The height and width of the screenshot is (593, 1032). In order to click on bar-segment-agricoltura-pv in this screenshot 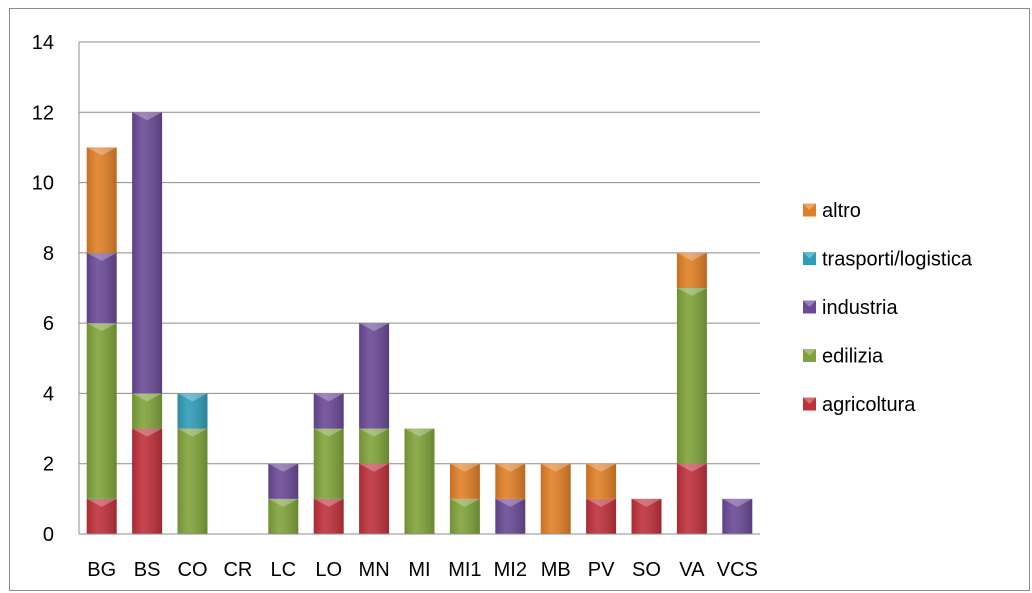, I will do `click(601, 516)`.